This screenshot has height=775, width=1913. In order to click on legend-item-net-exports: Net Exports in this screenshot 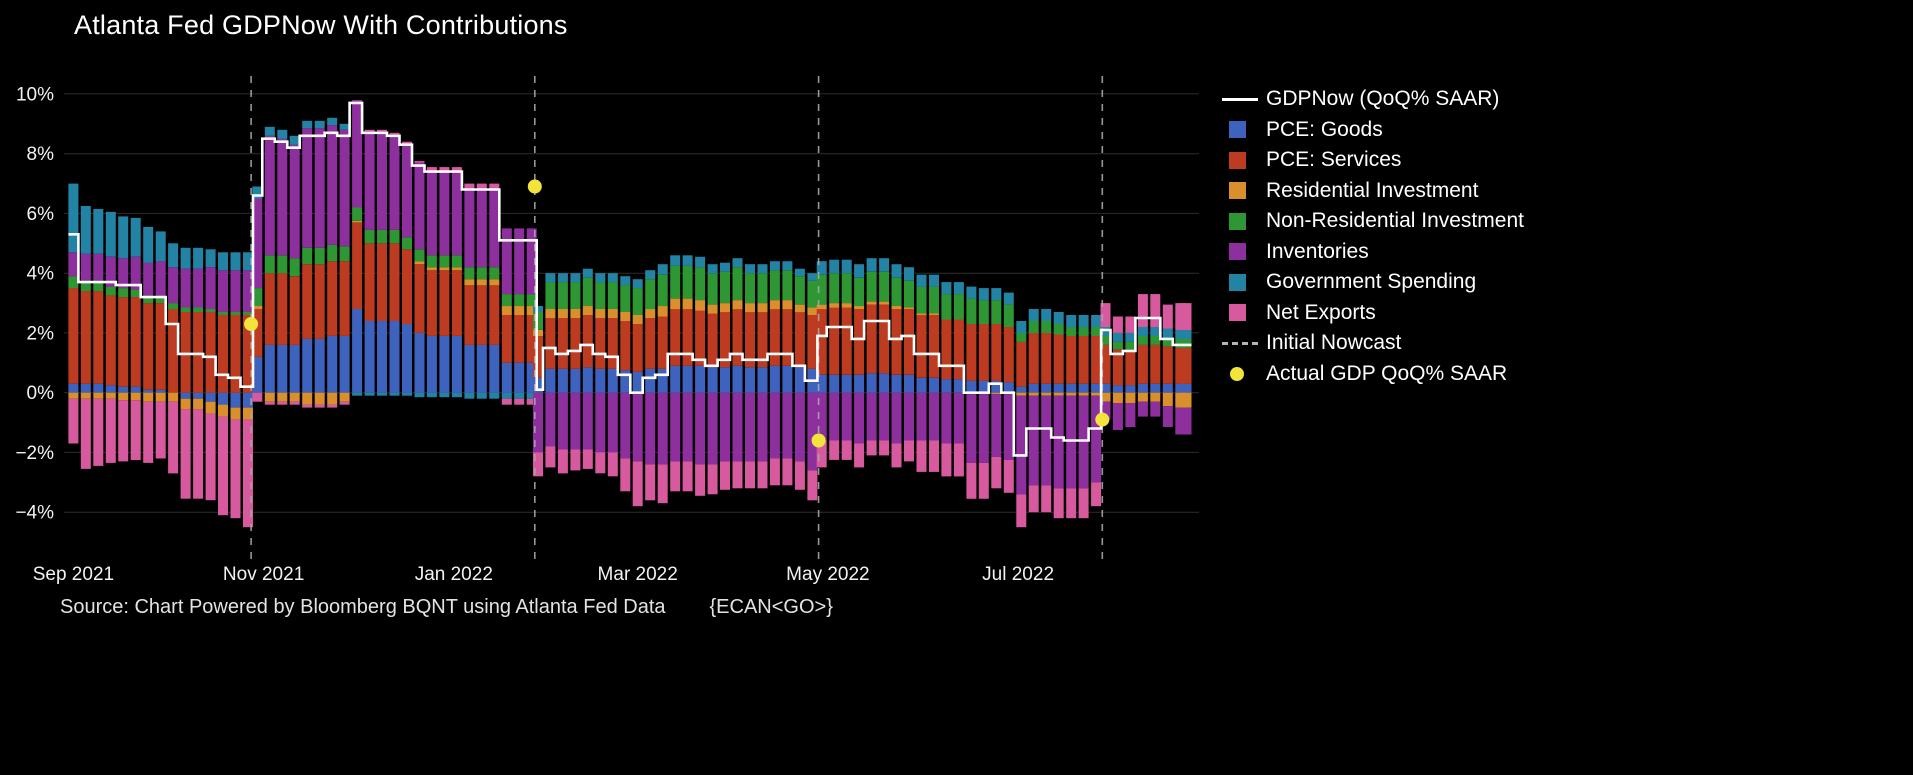, I will do `click(1373, 313)`.